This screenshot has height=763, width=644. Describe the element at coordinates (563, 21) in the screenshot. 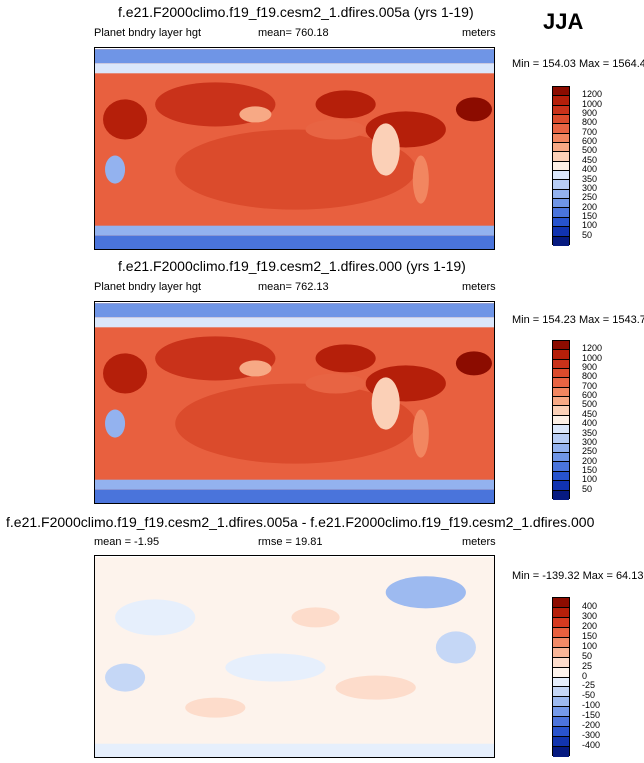

I see `season-label: JJA` at that location.